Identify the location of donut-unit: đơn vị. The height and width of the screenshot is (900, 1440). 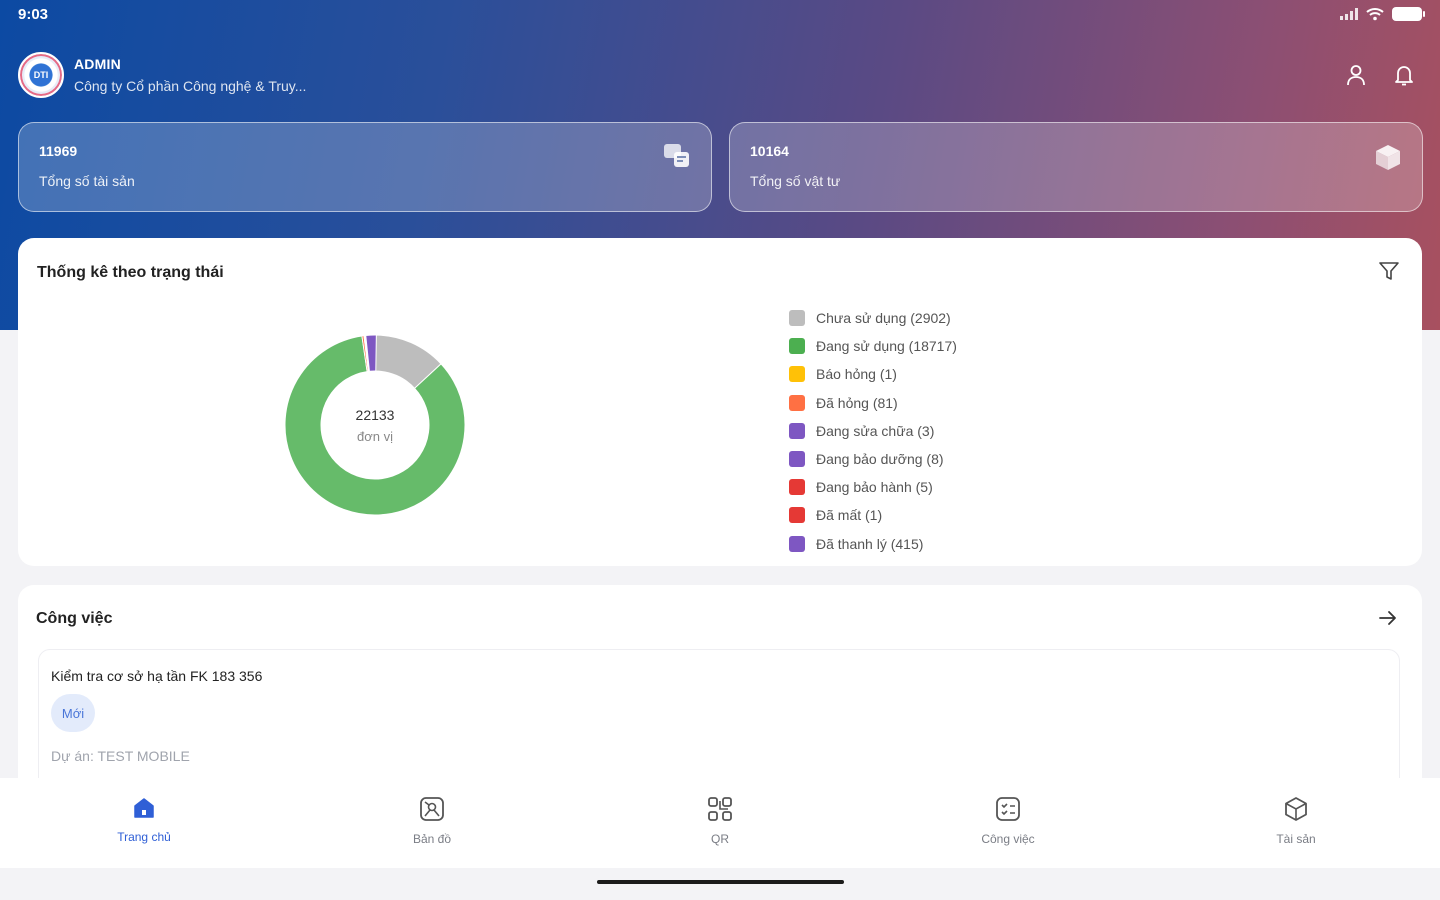
(375, 436).